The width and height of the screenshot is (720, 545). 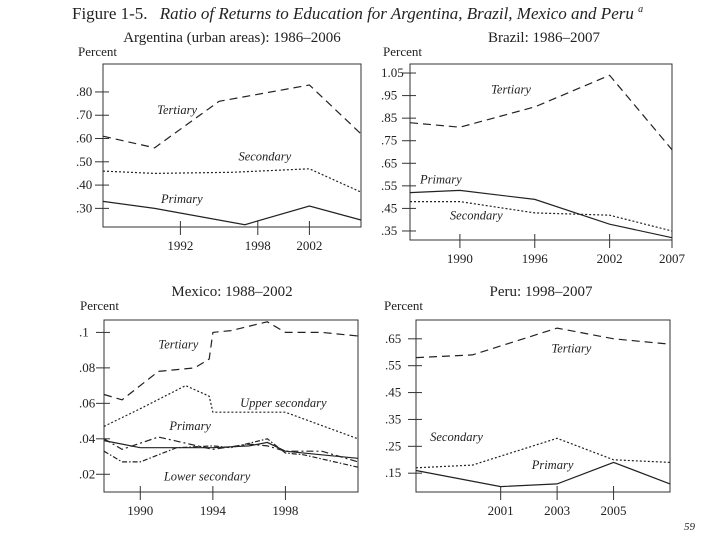 I want to click on y-tick-label: .02, so click(x=87, y=473).